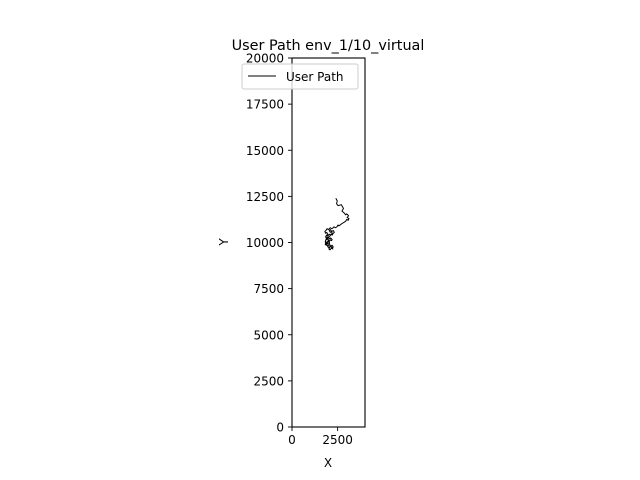 The width and height of the screenshot is (640, 480). Describe the element at coordinates (265, 197) in the screenshot. I see `y-tick-label: 12500` at that location.